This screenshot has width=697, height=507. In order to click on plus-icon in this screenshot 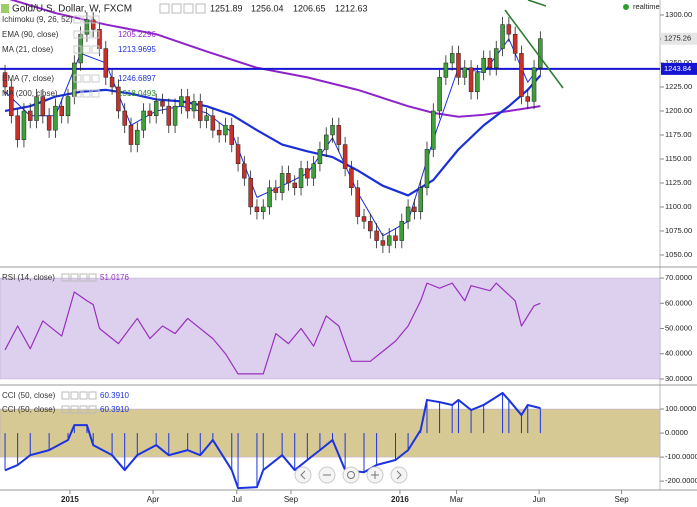, I will do `click(375, 475)`.